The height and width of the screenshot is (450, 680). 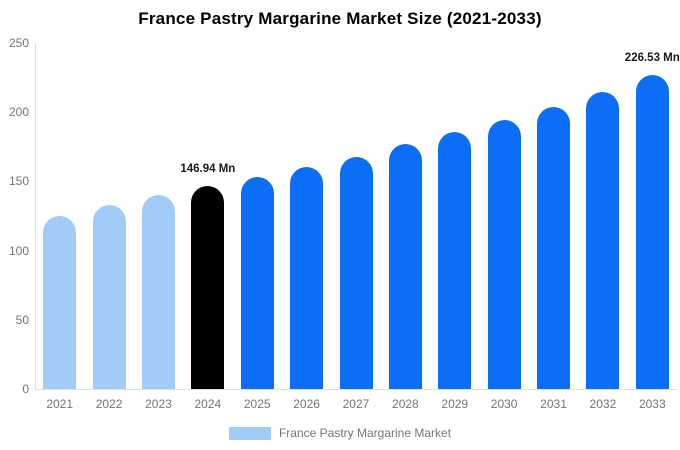 What do you see at coordinates (60, 302) in the screenshot?
I see `bar-2021` at bounding box center [60, 302].